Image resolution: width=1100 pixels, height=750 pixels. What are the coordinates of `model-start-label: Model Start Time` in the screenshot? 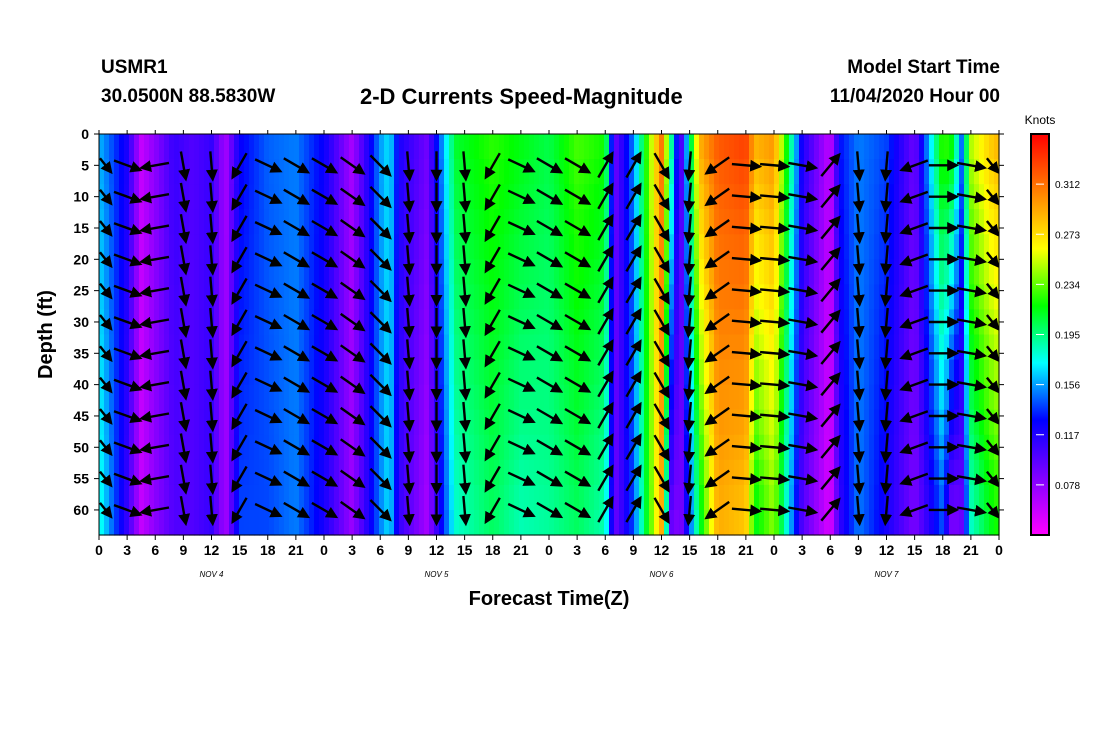 It's located at (923, 67).